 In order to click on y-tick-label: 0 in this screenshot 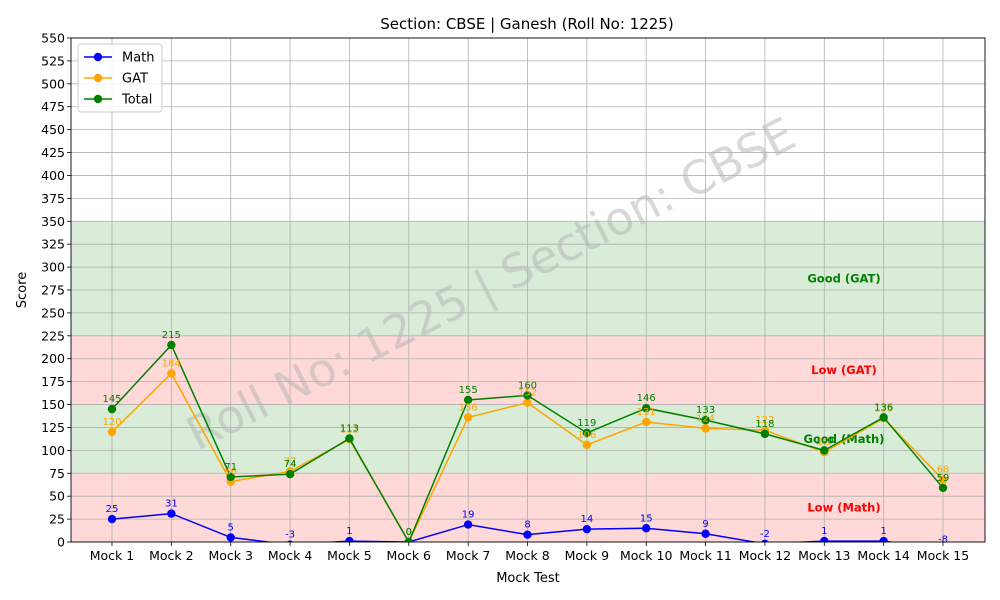, I will do `click(61, 542)`.